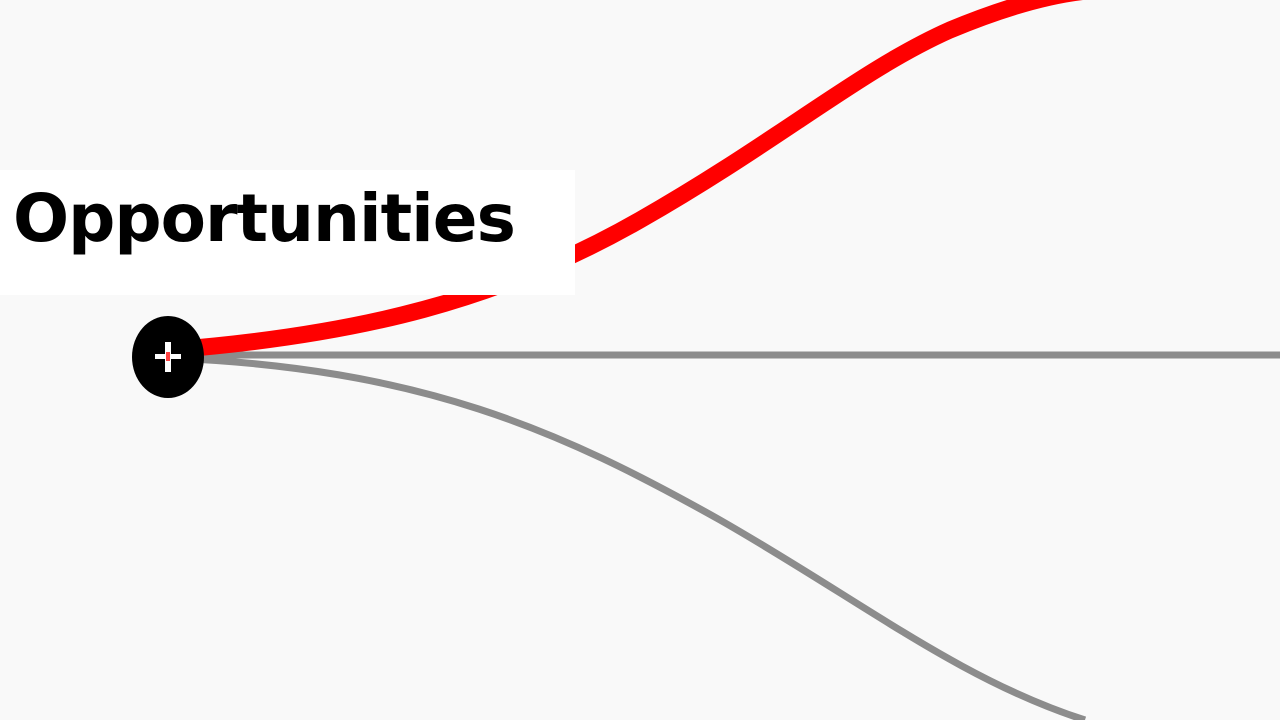 The image size is (1280, 720). I want to click on label-backdrop, so click(287, 232).